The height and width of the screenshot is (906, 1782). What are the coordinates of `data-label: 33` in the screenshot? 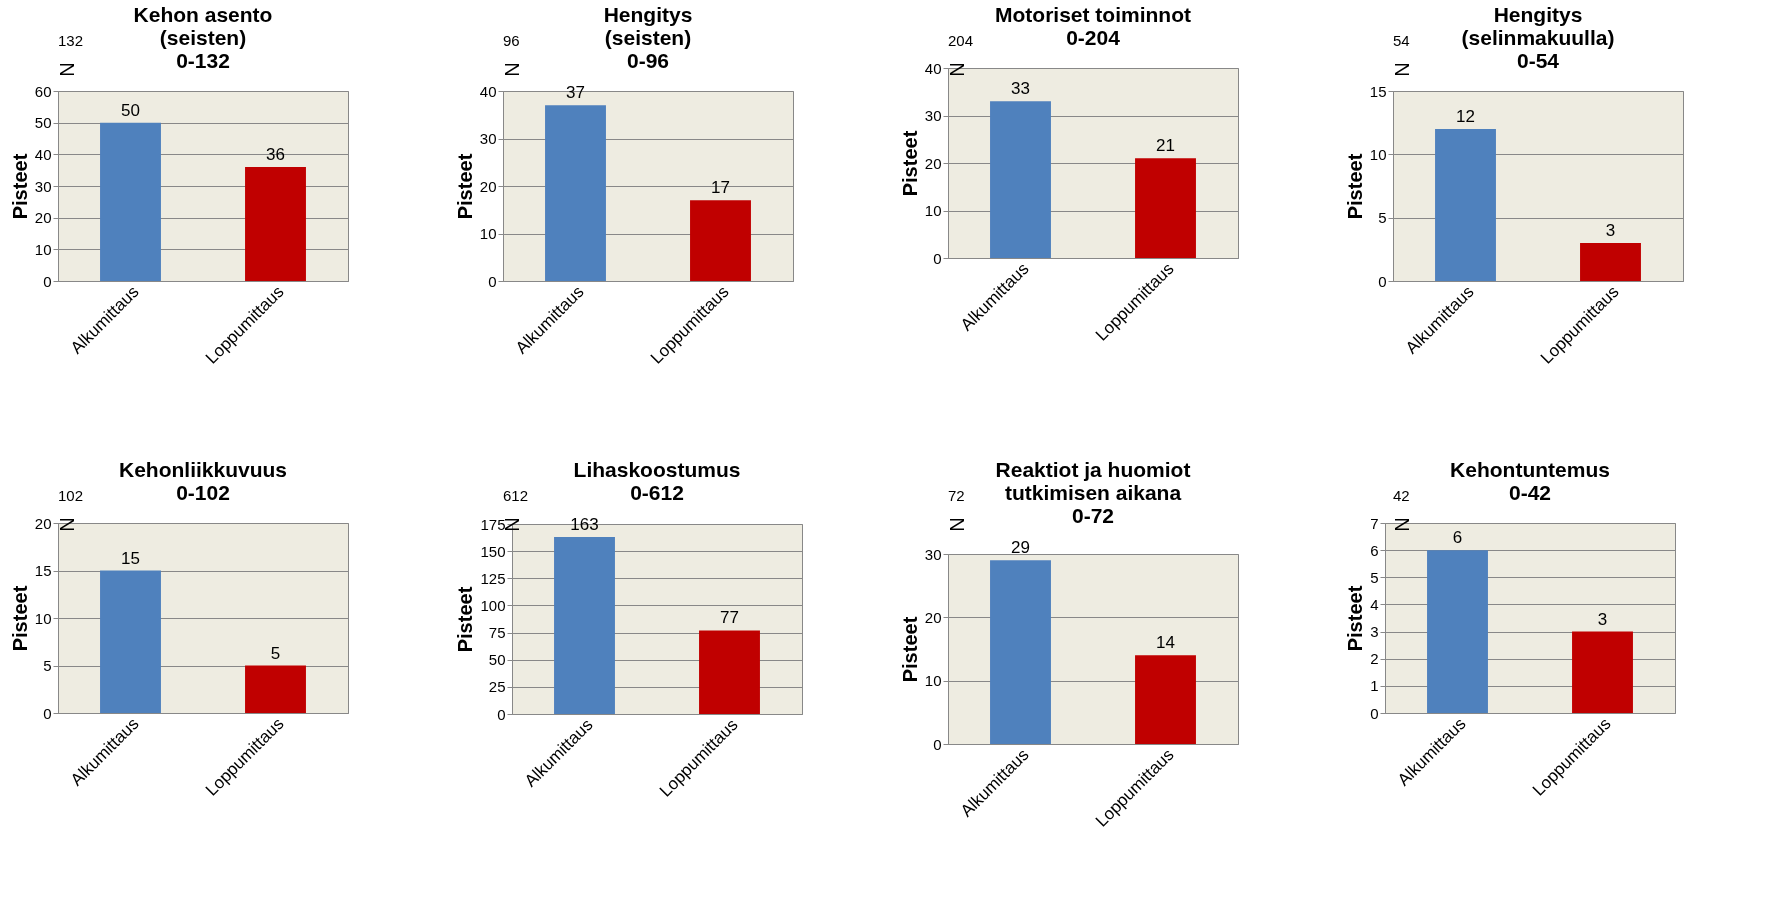 It's located at (1020, 89).